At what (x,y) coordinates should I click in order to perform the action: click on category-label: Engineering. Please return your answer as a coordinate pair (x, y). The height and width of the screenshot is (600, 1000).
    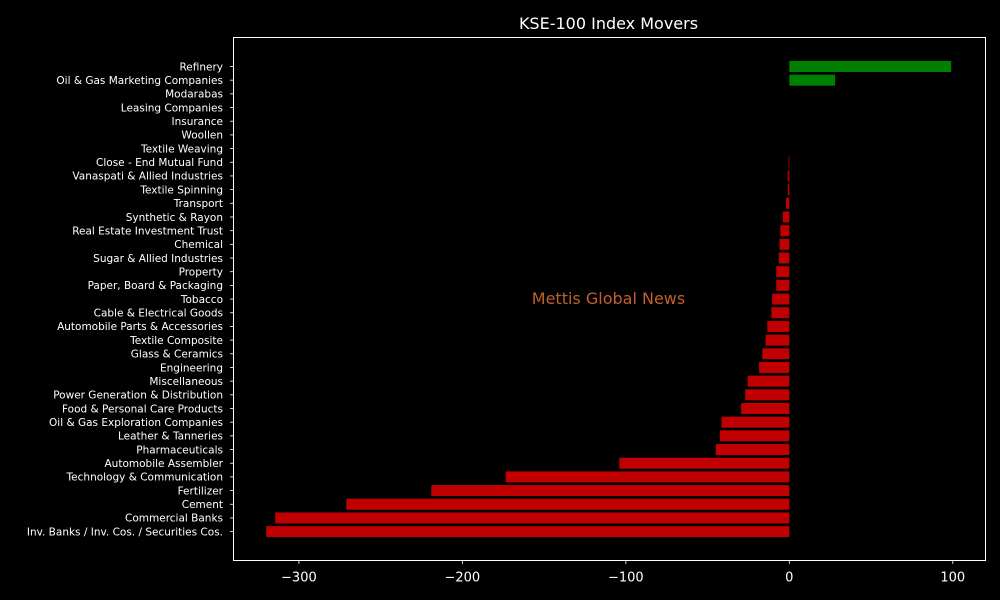
    Looking at the image, I should click on (191, 368).